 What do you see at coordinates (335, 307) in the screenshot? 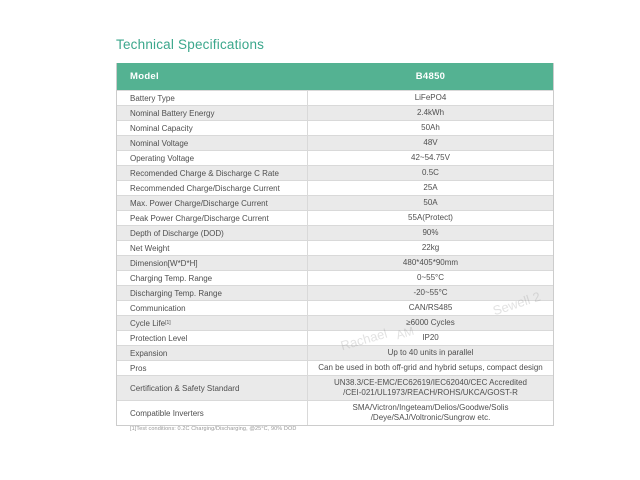
I see `spec-row: Communication CAN/RS485` at bounding box center [335, 307].